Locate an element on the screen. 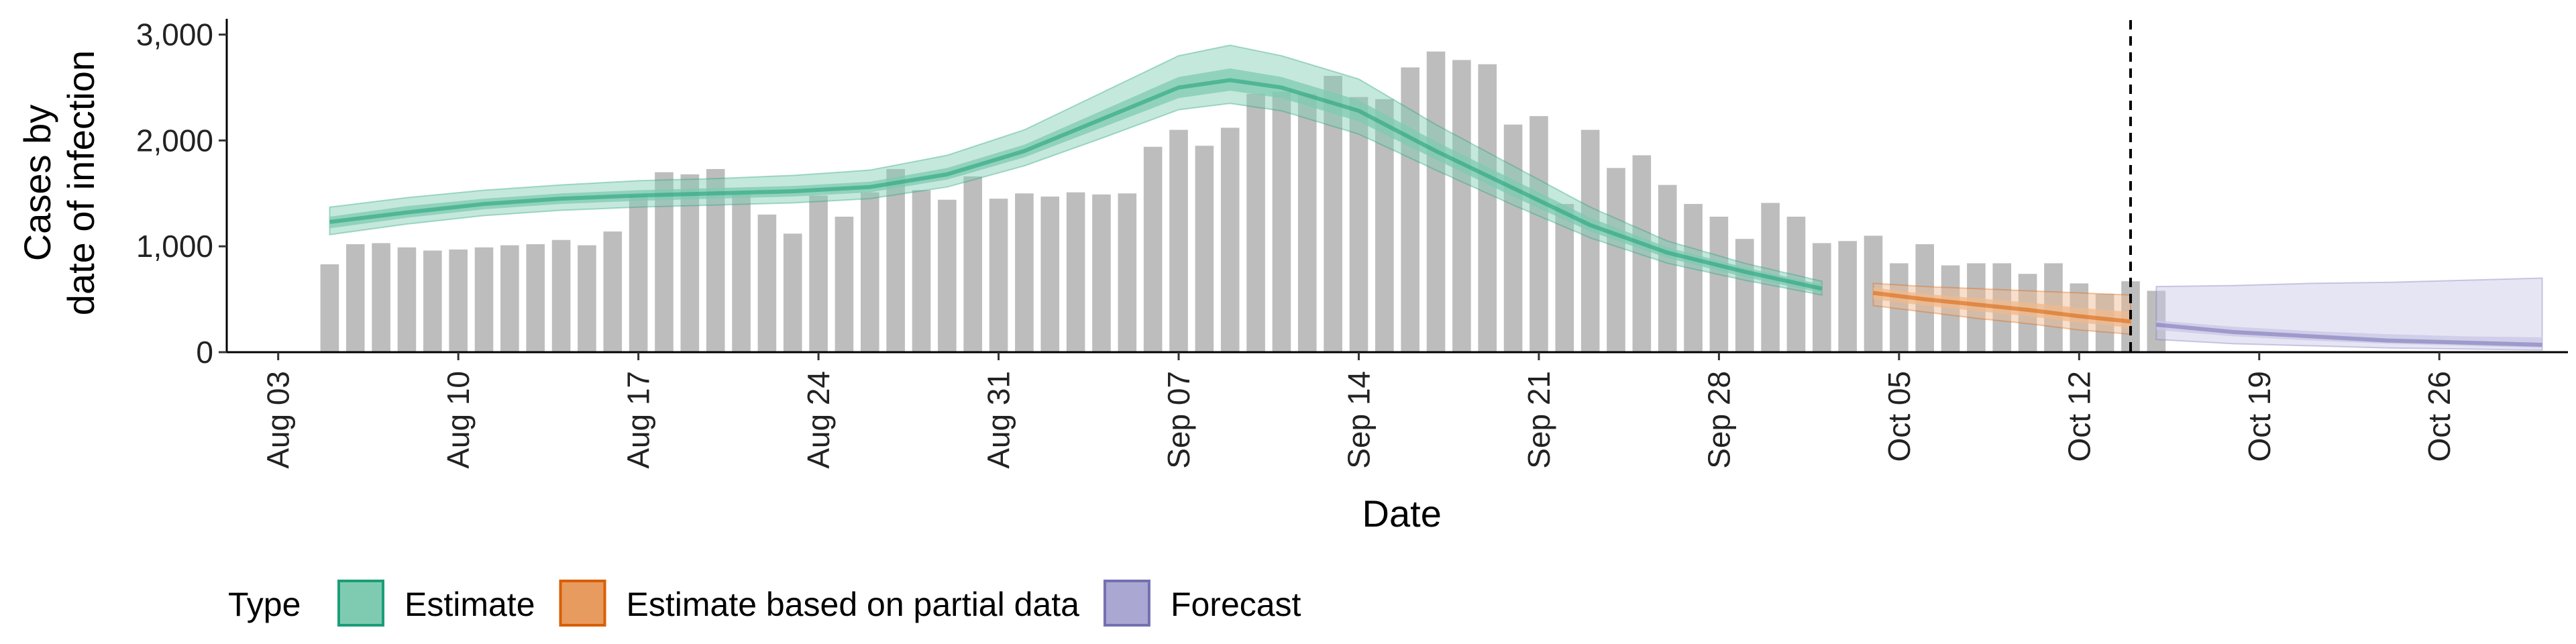 The width and height of the screenshot is (2576, 644). x-tick-label: Aug 31 is located at coordinates (998, 420).